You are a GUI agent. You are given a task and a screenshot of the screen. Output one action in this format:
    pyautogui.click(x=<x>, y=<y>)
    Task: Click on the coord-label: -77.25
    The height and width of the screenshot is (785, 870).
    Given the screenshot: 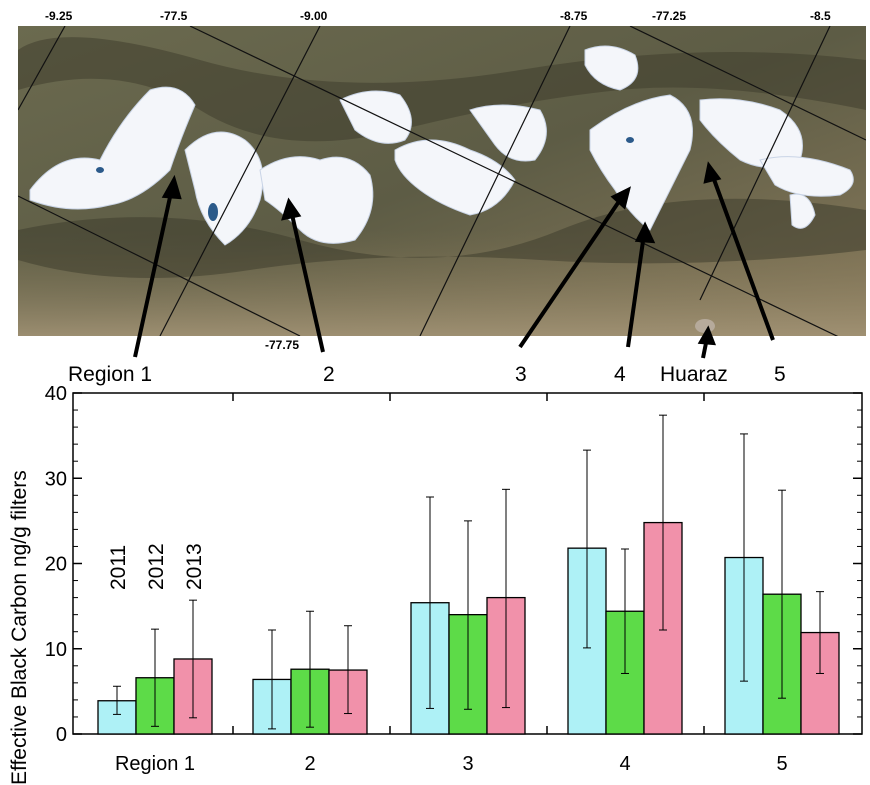 What is the action you would take?
    pyautogui.click(x=669, y=16)
    